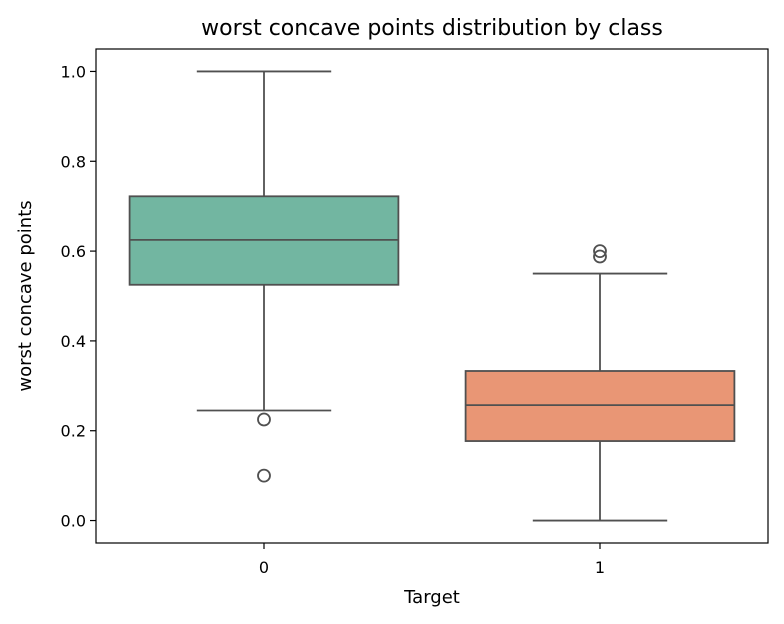 This screenshot has width=784, height=624. I want to click on y-tick-label: 0.6, so click(73, 251).